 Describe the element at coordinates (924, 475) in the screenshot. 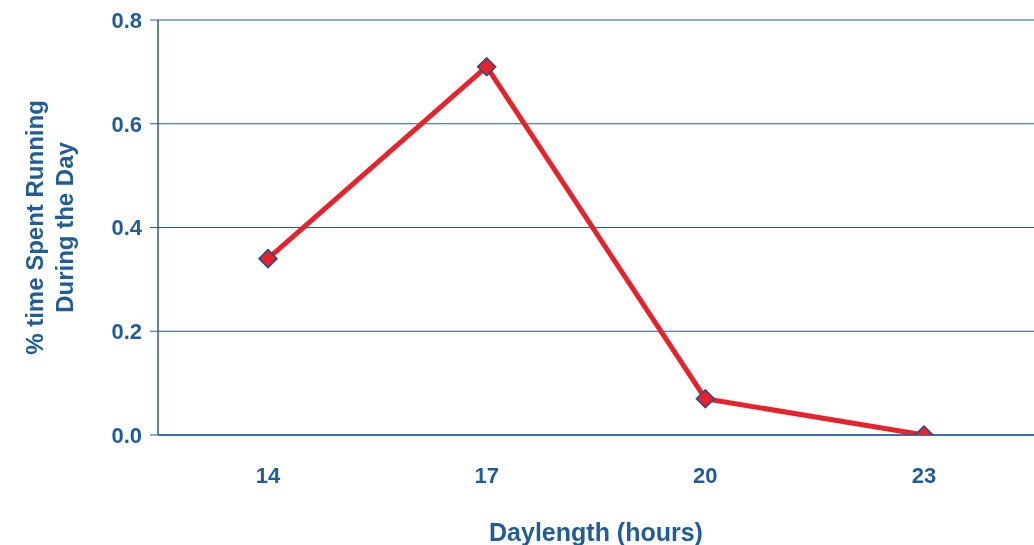

I see `x-tick-label: 23` at that location.